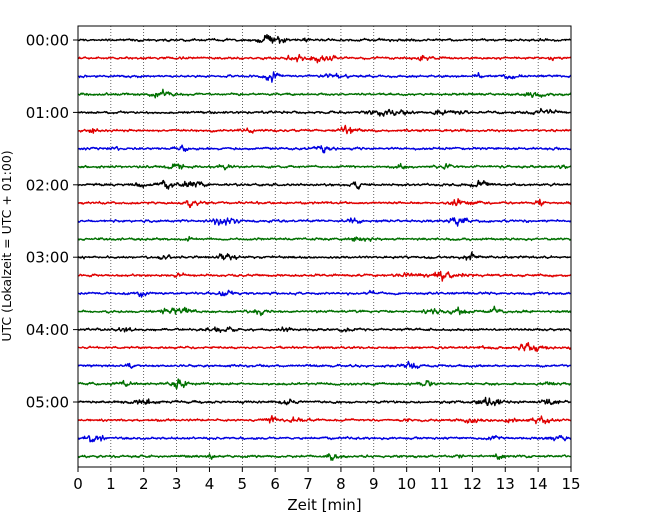 The image size is (650, 524). What do you see at coordinates (47, 403) in the screenshot?
I see `y-tick-label: 05:00` at bounding box center [47, 403].